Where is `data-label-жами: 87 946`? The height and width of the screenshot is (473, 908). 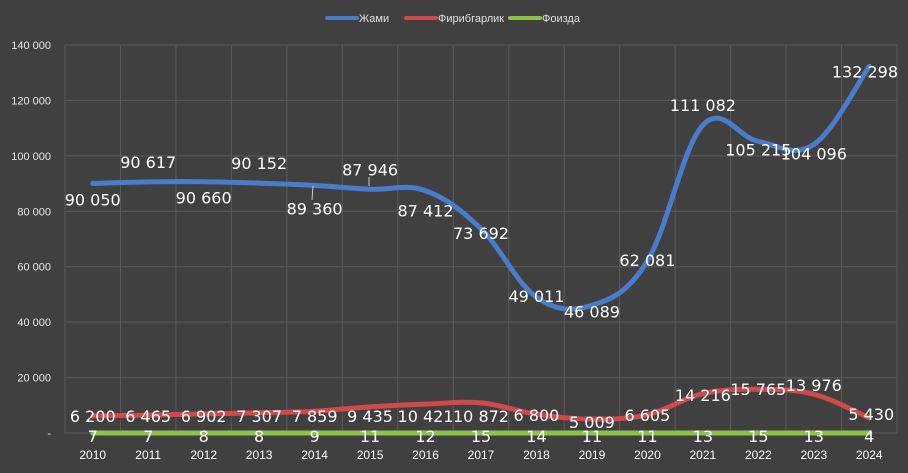
data-label-жами: 87 946 is located at coordinates (370, 169).